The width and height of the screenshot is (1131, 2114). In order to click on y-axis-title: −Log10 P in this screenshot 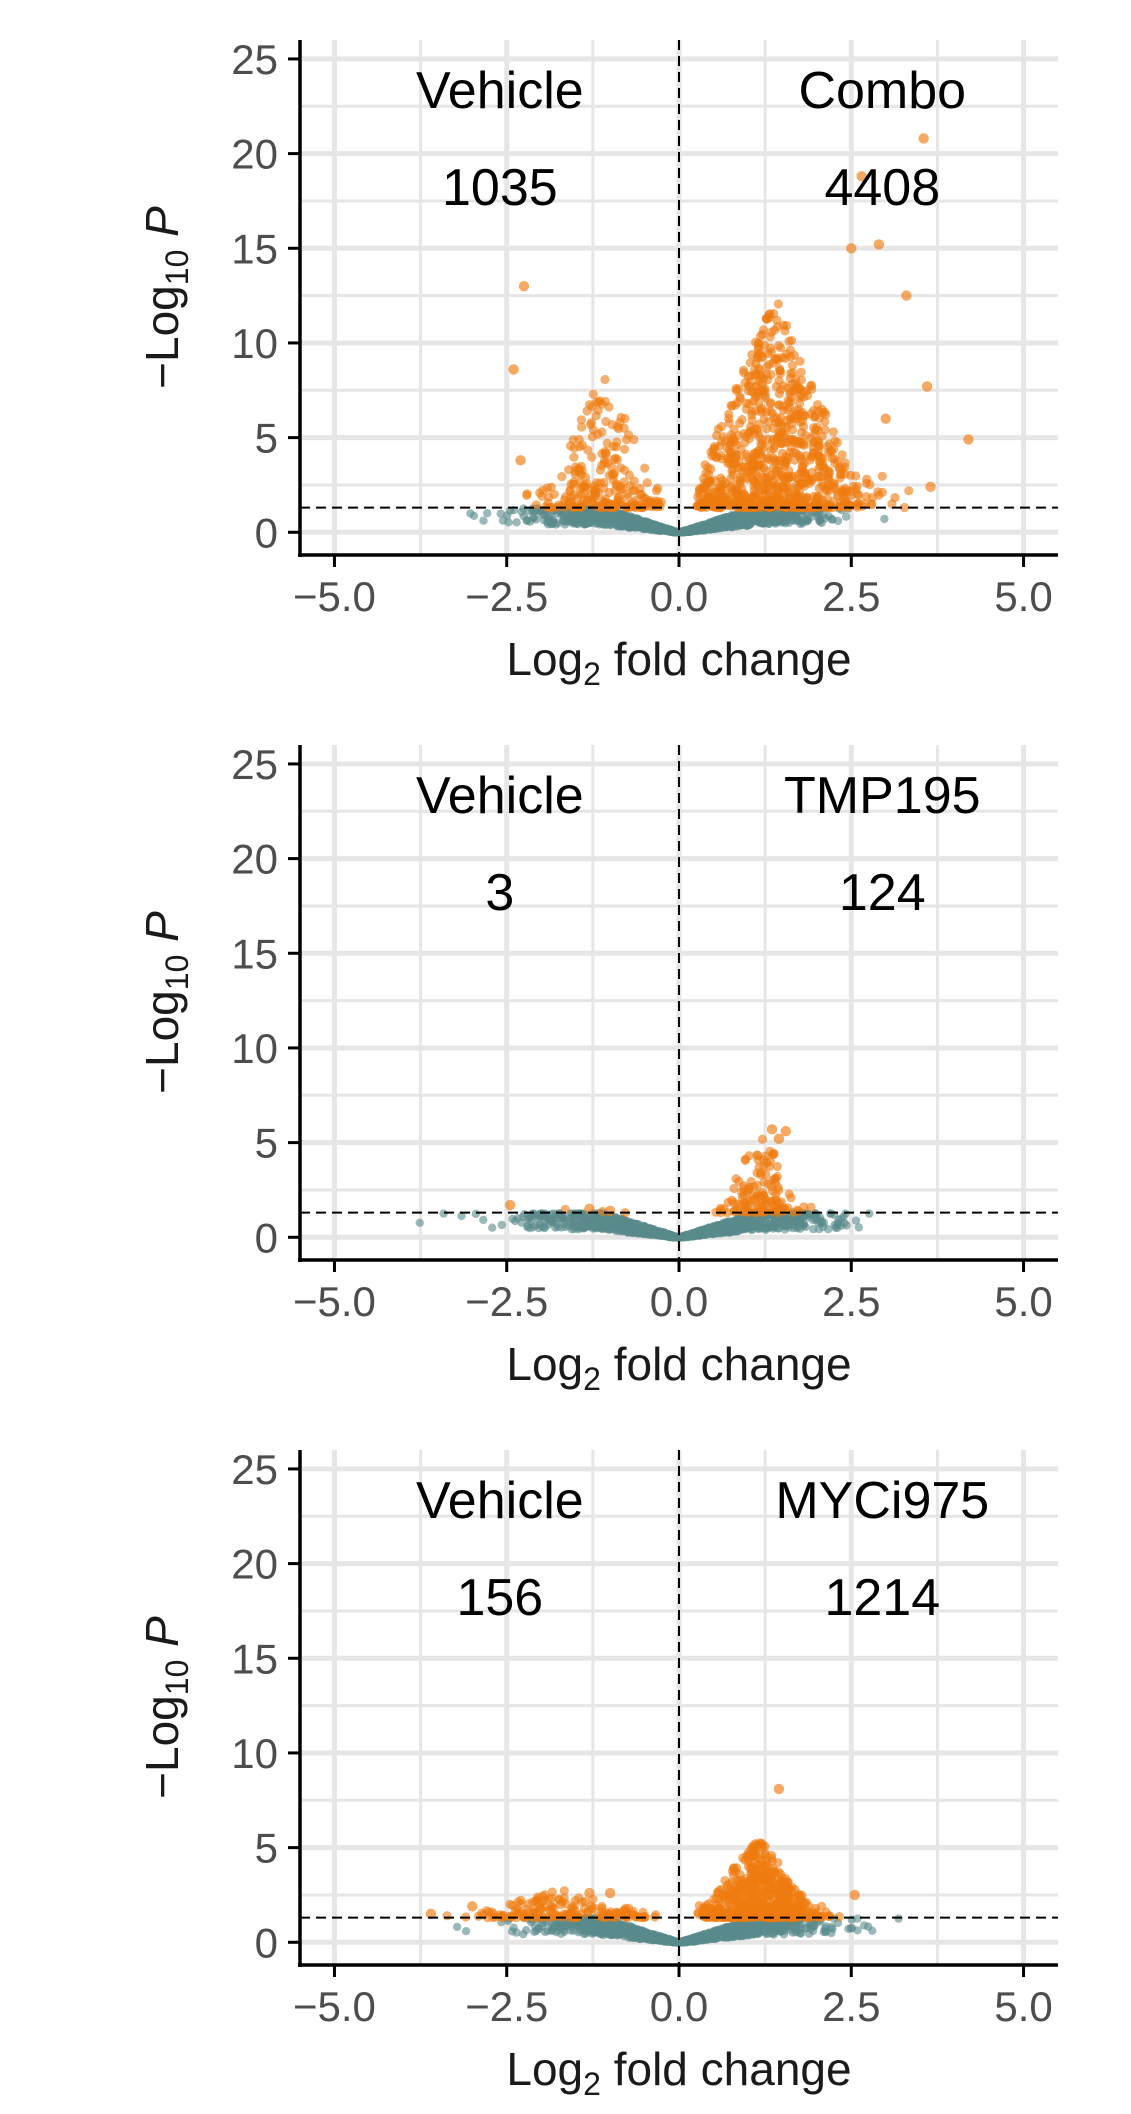, I will do `click(165, 1002)`.